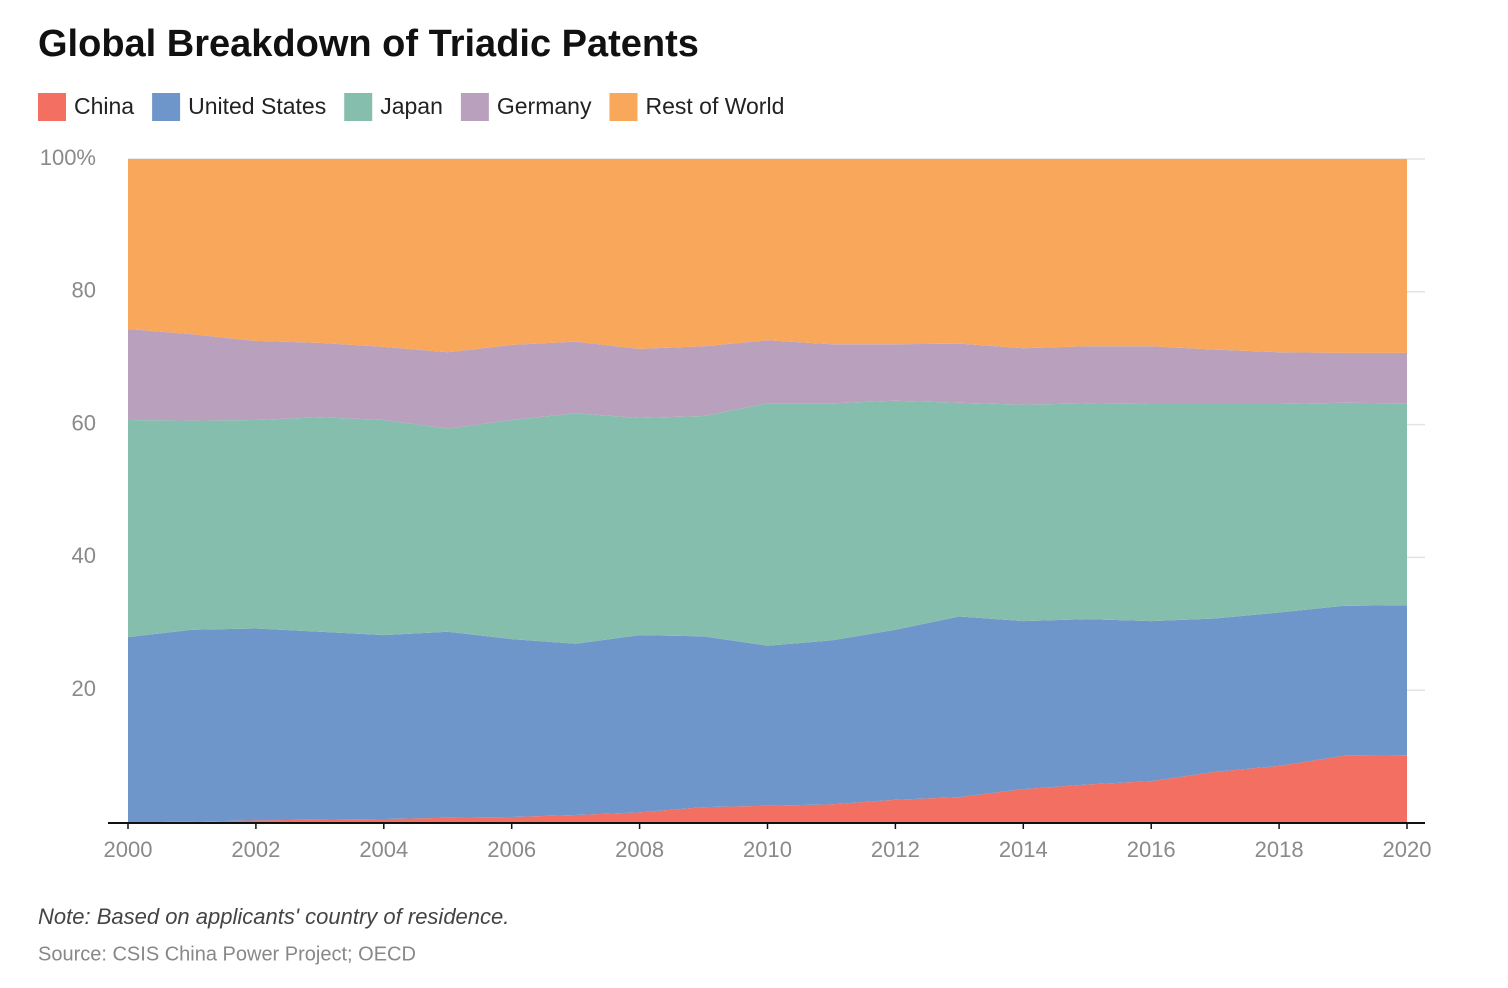 The image size is (1508, 988). I want to click on x-tick-label: 2020, so click(1407, 849).